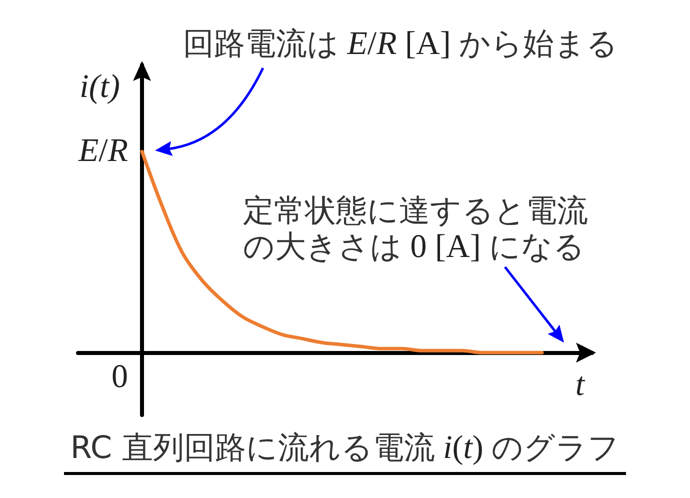 The width and height of the screenshot is (690, 498). Describe the element at coordinates (345, 452) in the screenshot. I see `text: RC 直列回路に流れる電流 i(t) のグラフ` at that location.